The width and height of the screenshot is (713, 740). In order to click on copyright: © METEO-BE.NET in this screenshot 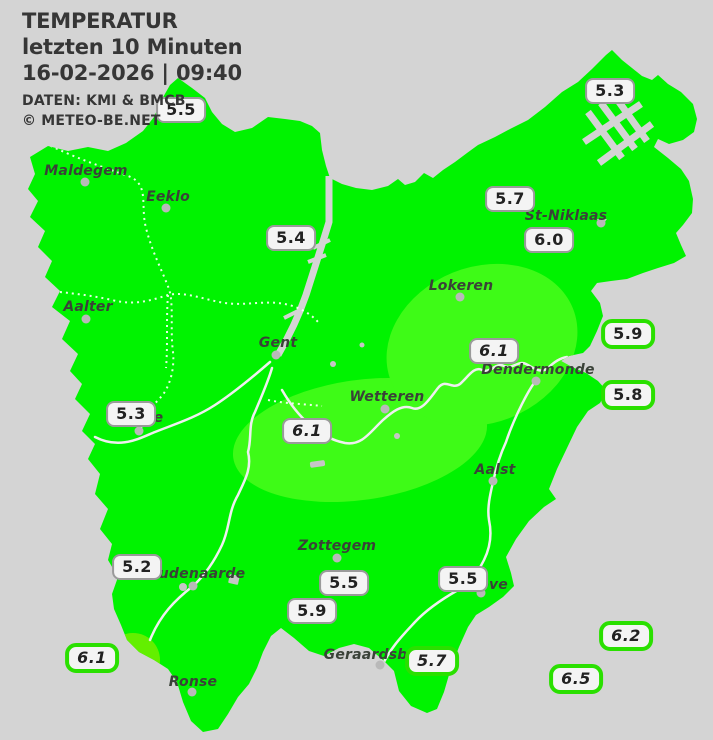, I will do `click(91, 121)`.